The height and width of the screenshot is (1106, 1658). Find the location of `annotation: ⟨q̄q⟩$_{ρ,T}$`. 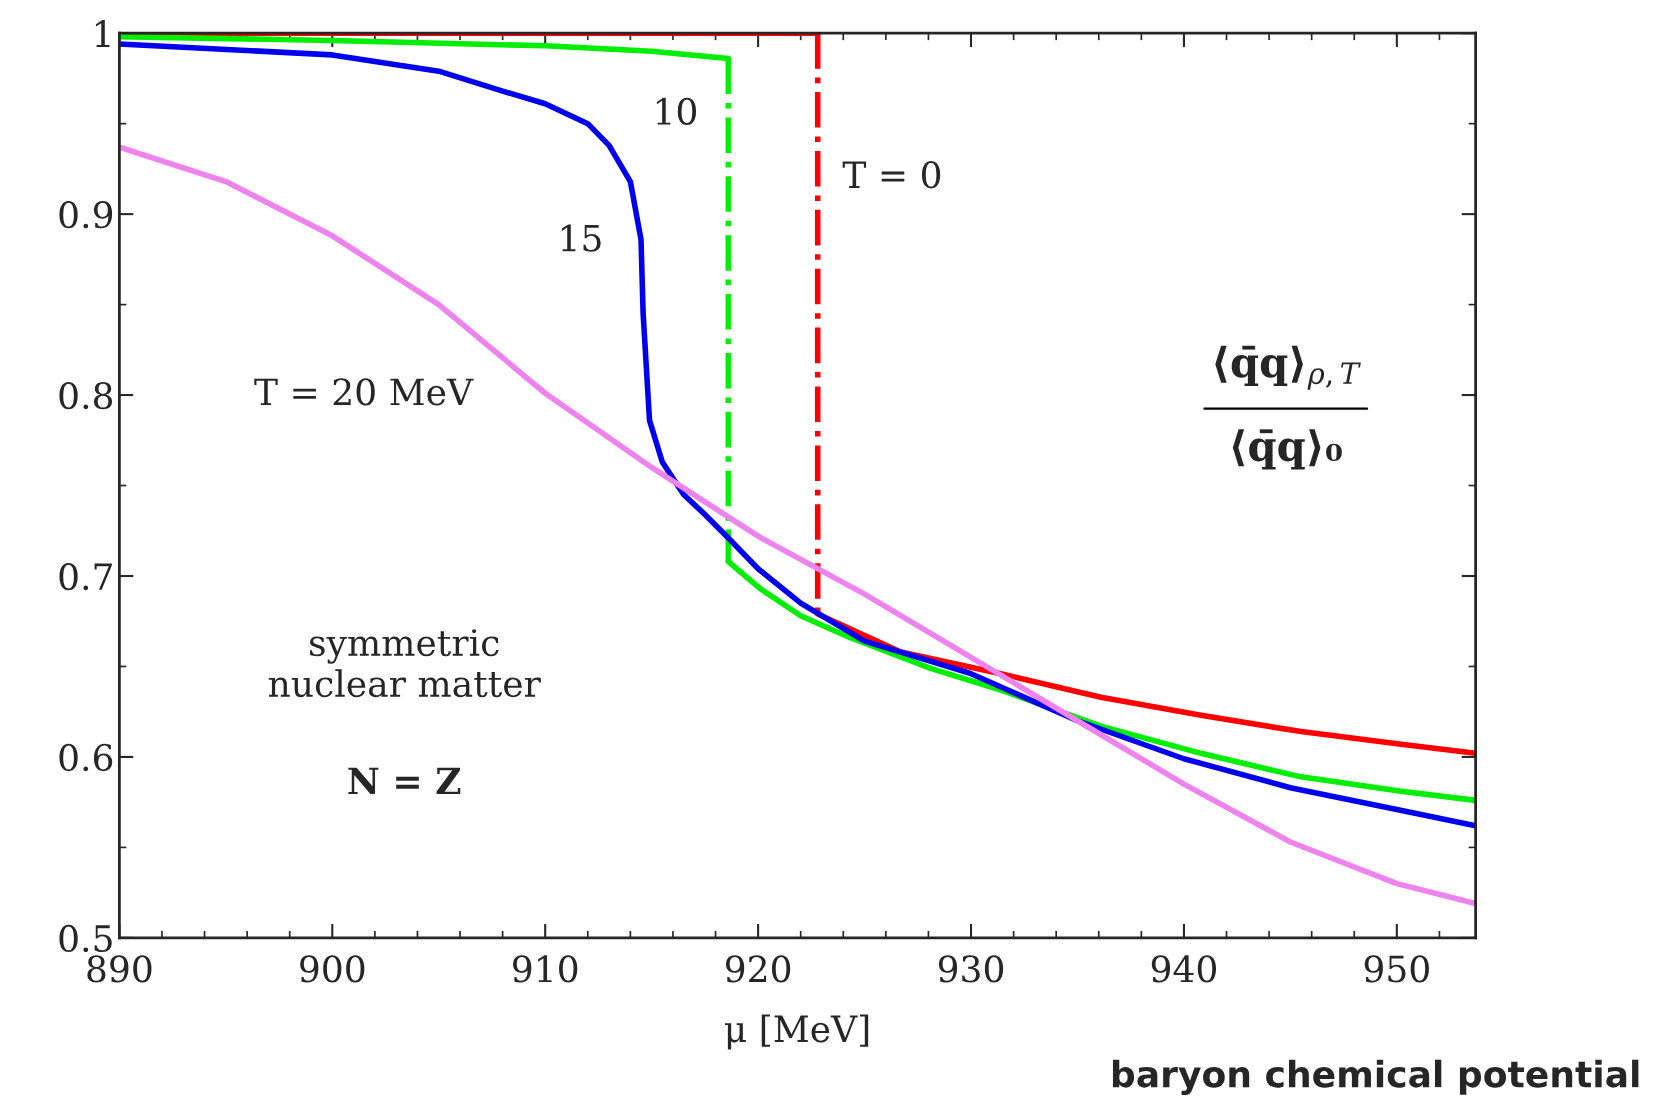

annotation: ⟨q̄q⟩$_{ρ,T}$ is located at coordinates (1288, 367).